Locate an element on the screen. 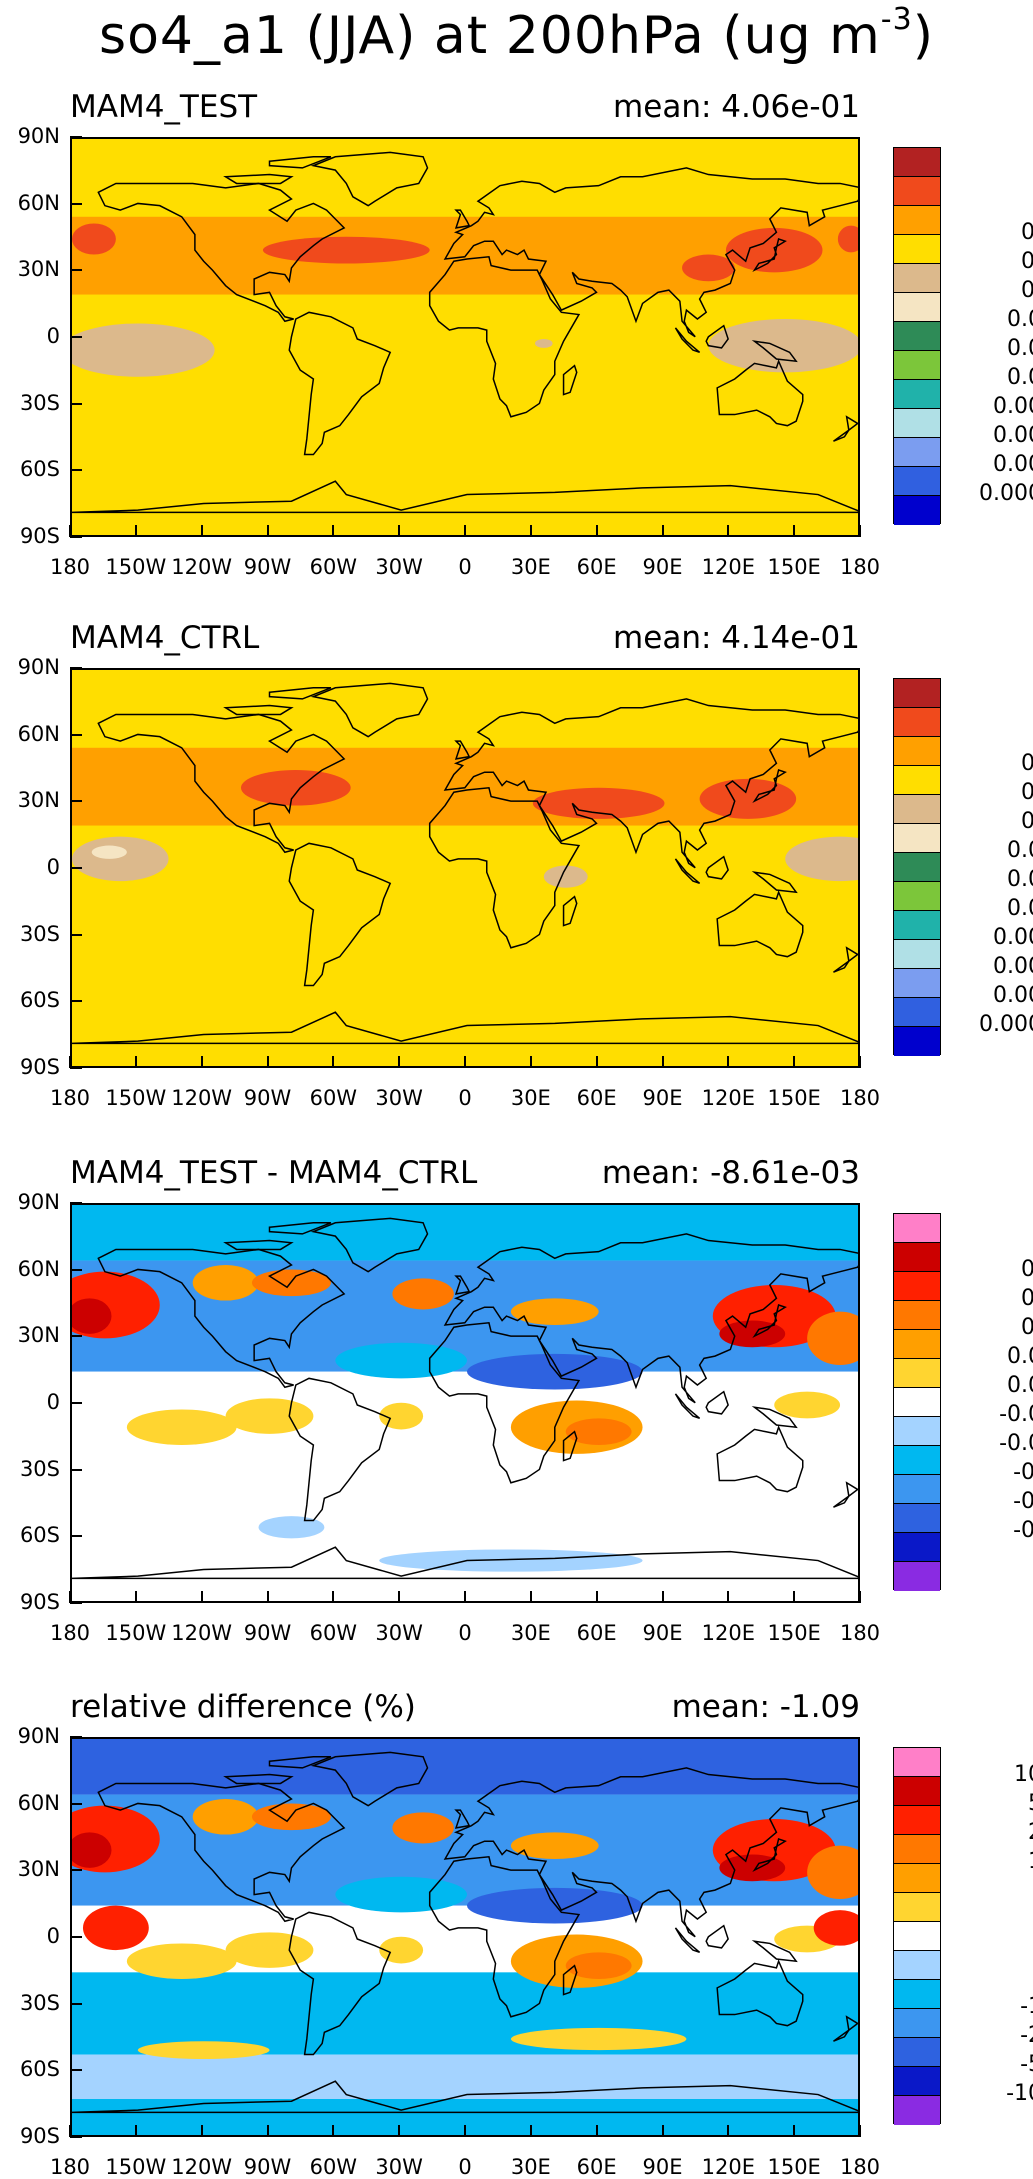 The width and height of the screenshot is (1033, 2179). longitude-label: 150E is located at coordinates (794, 2167).